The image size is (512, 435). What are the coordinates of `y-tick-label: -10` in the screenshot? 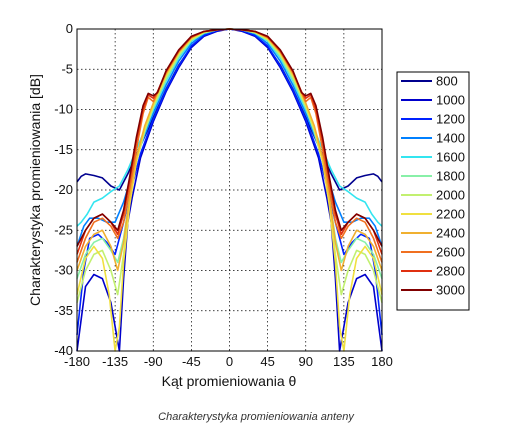 It's located at (63, 109).